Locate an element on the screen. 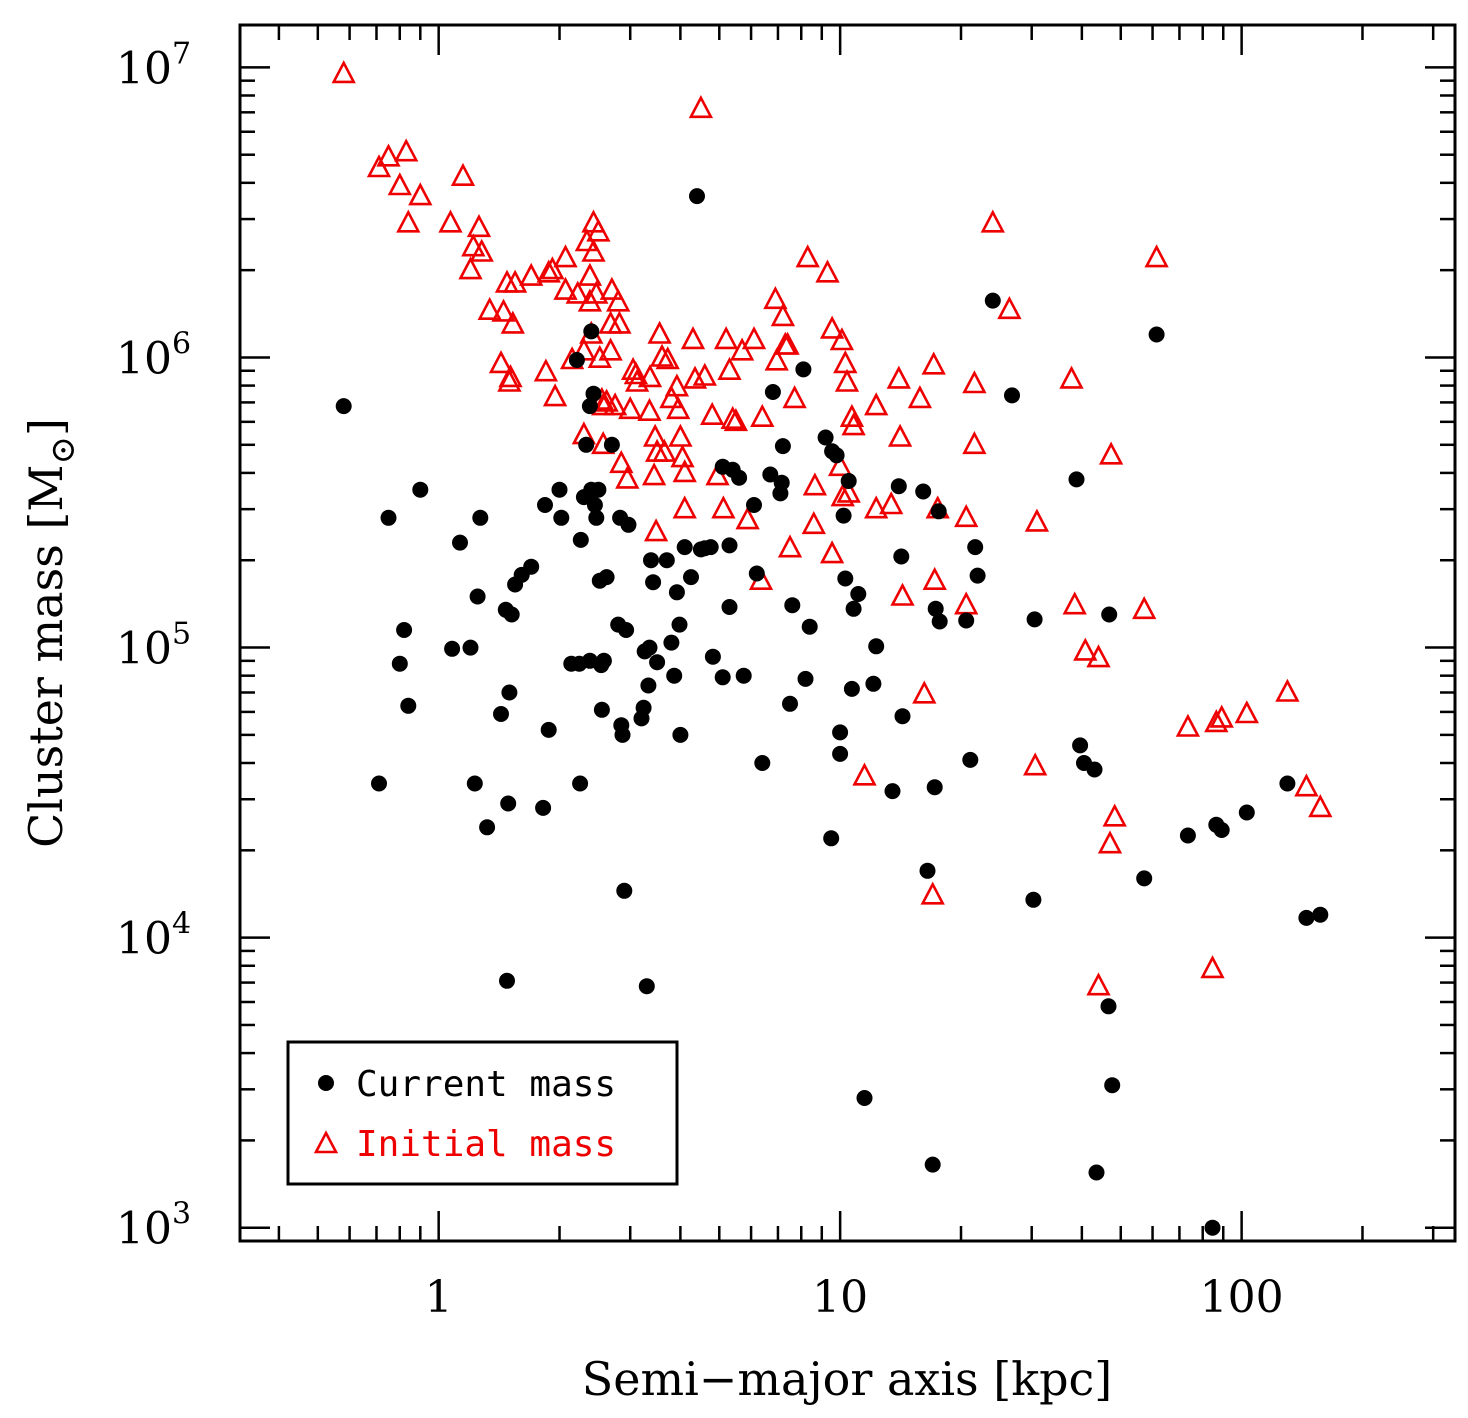 This screenshot has height=1418, width=1468. legend-current-marker is located at coordinates (326, 1083).